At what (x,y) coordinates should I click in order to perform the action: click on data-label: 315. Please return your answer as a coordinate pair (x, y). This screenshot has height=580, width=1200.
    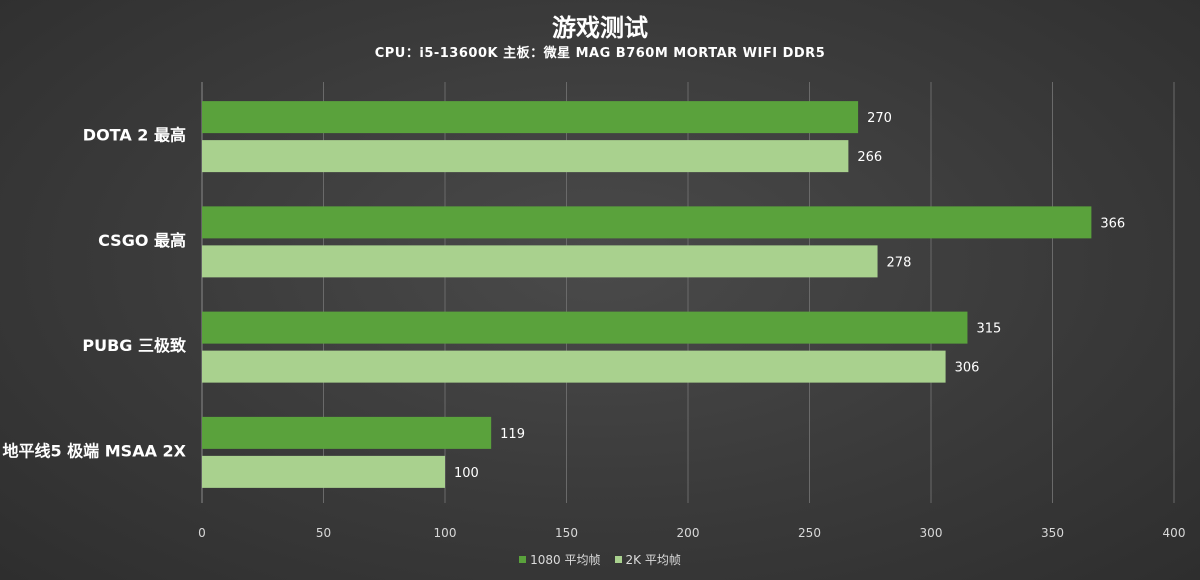
    Looking at the image, I should click on (988, 329).